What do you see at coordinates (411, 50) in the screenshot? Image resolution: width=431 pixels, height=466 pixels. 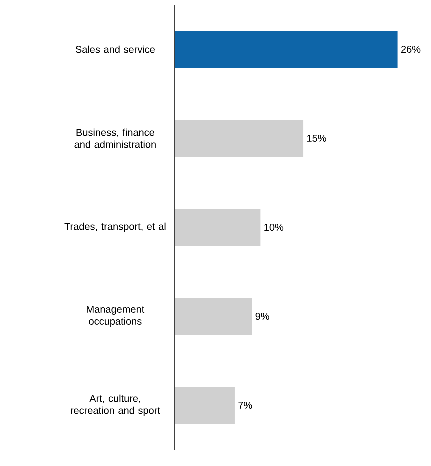 I see `data-label: 26%` at bounding box center [411, 50].